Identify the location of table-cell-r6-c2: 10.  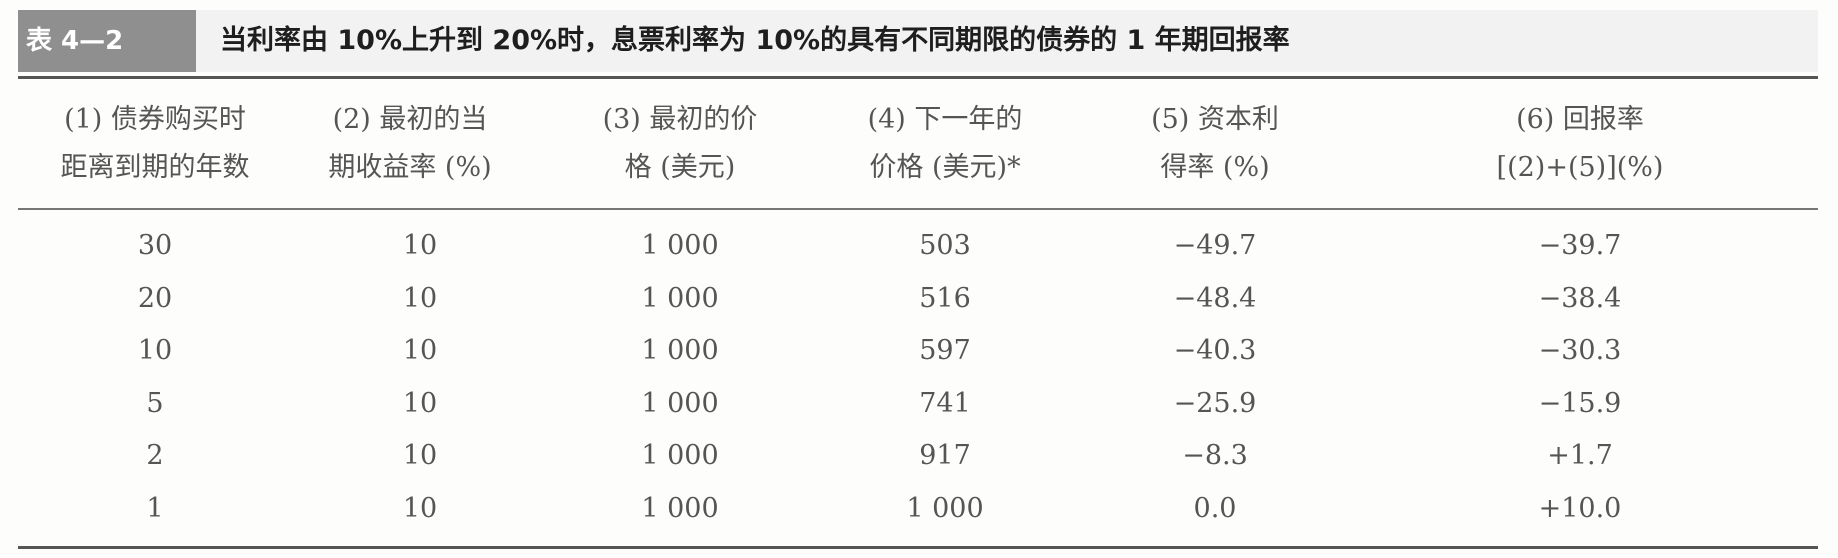
(420, 508).